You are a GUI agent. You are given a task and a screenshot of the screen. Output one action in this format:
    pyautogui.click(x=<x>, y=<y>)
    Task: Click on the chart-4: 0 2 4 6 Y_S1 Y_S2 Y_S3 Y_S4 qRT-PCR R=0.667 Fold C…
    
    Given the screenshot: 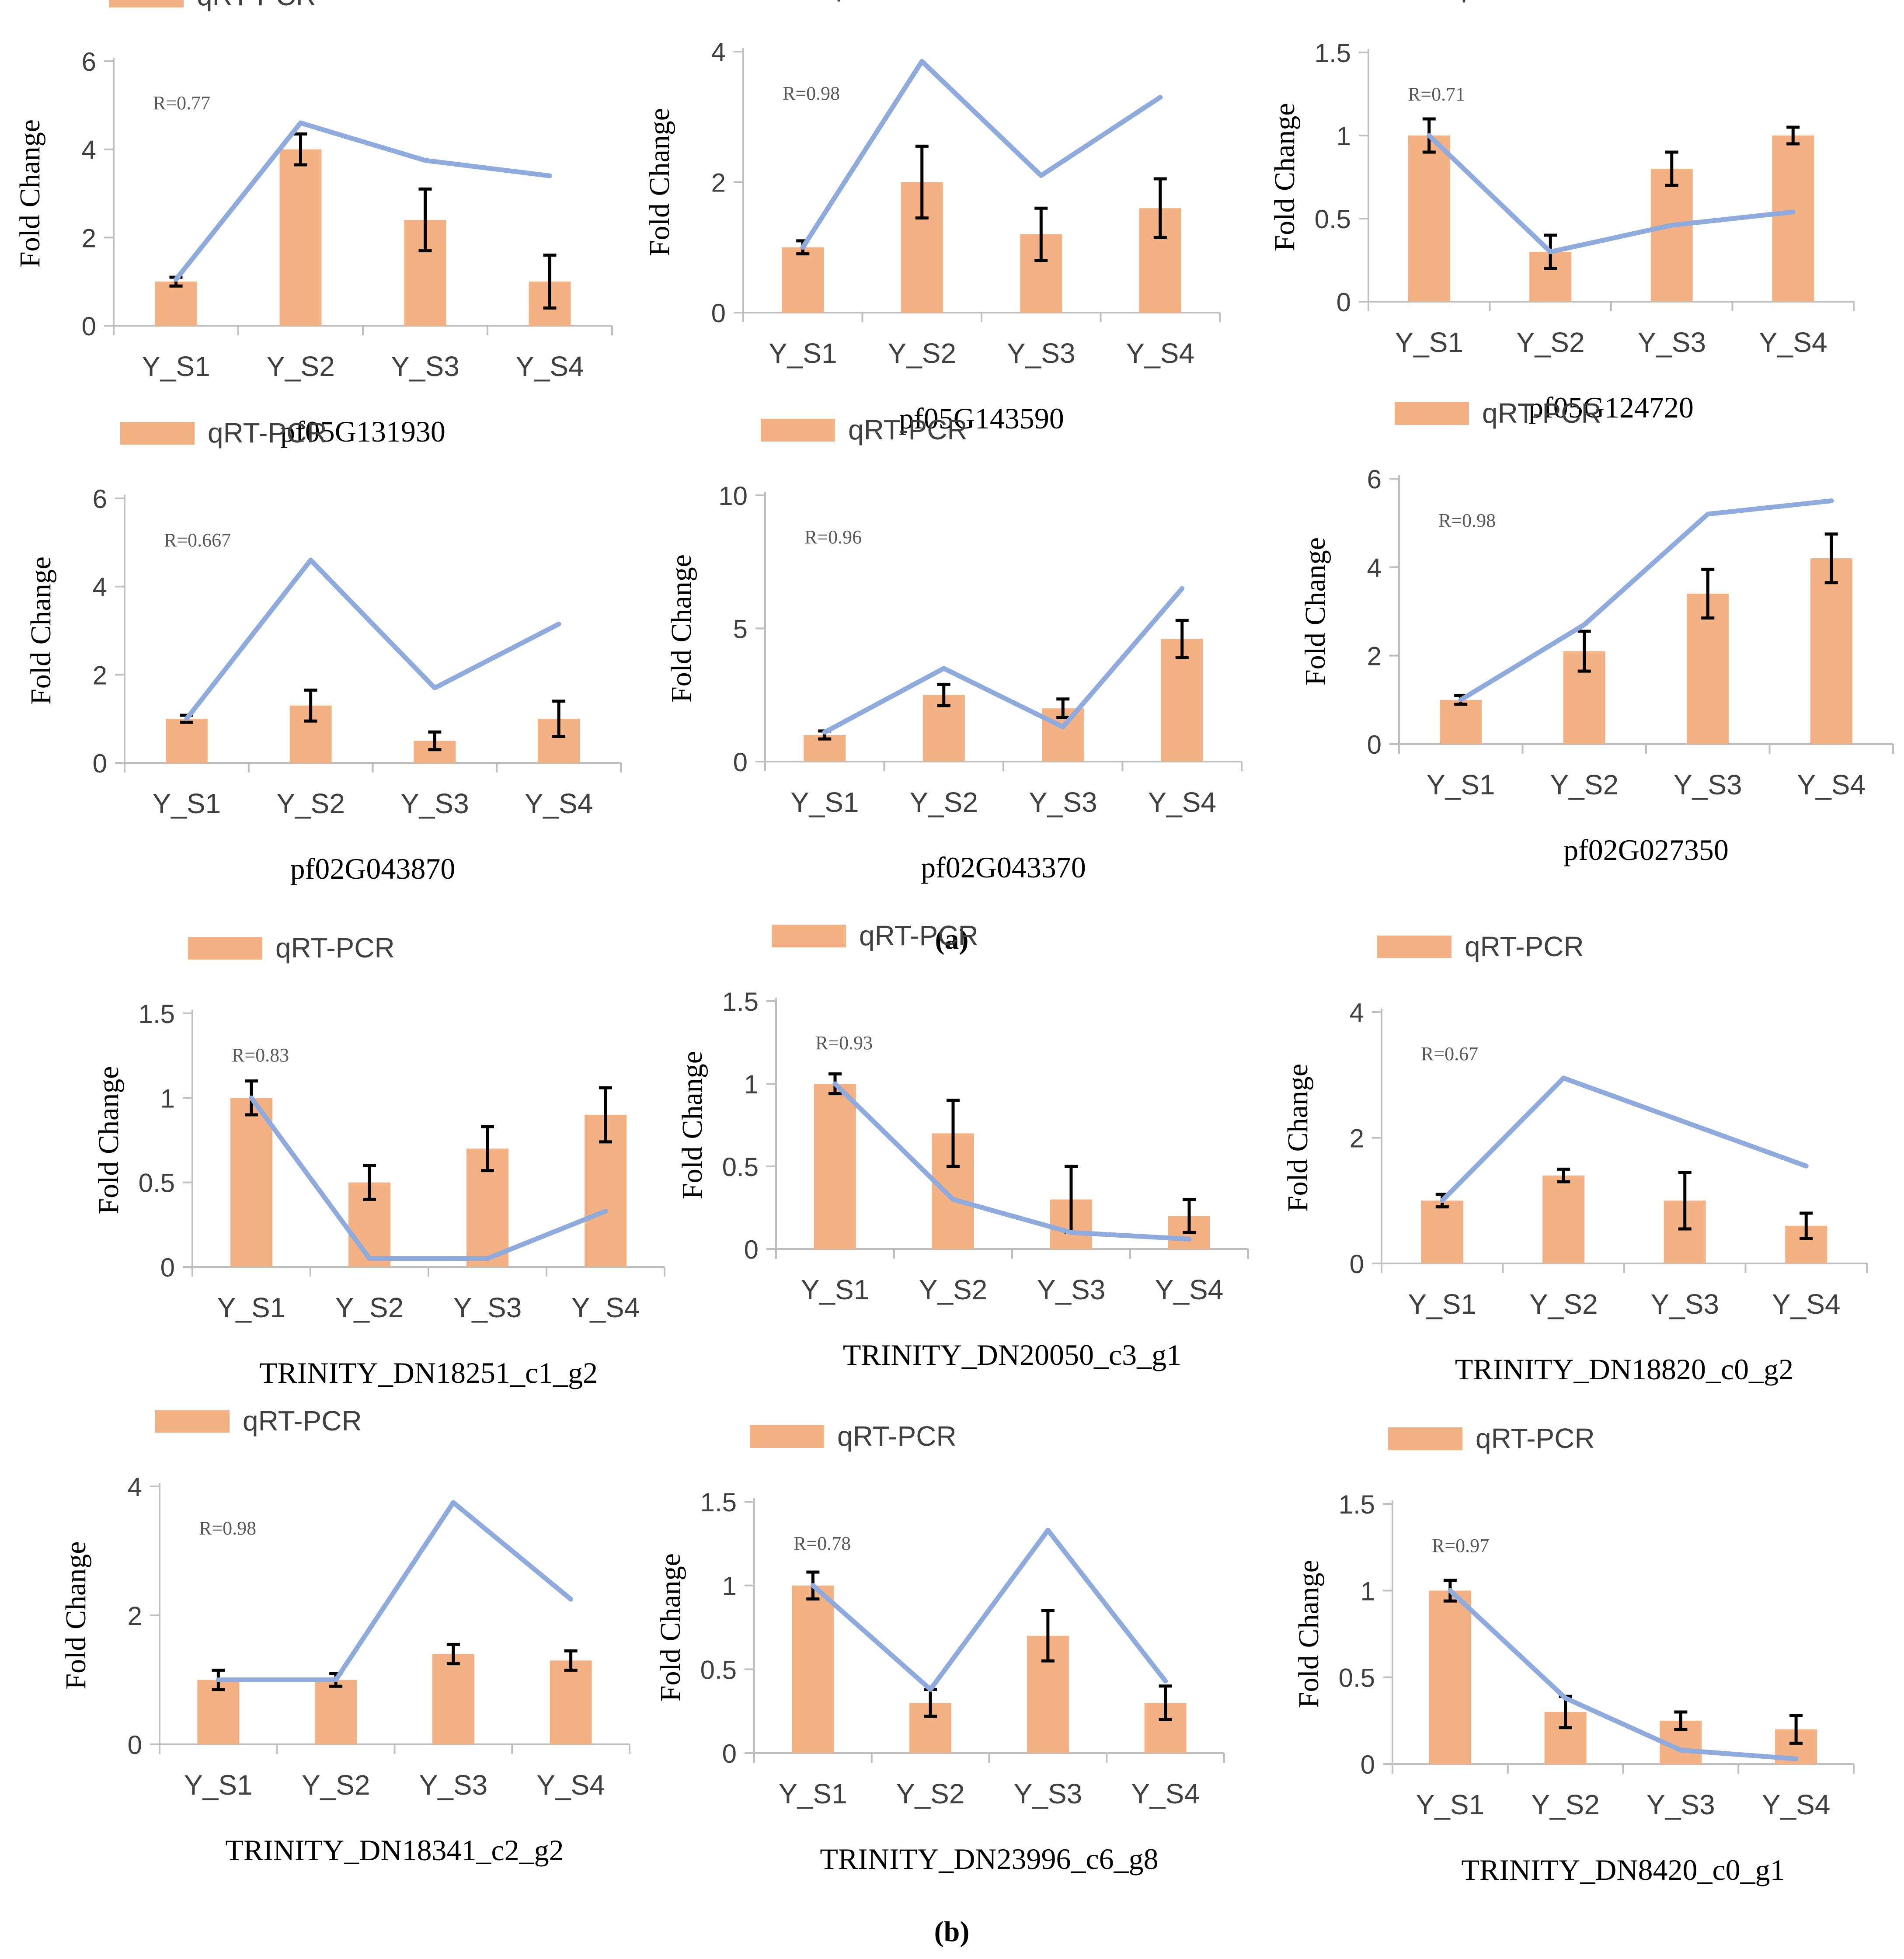 What is the action you would take?
    pyautogui.click(x=323, y=651)
    